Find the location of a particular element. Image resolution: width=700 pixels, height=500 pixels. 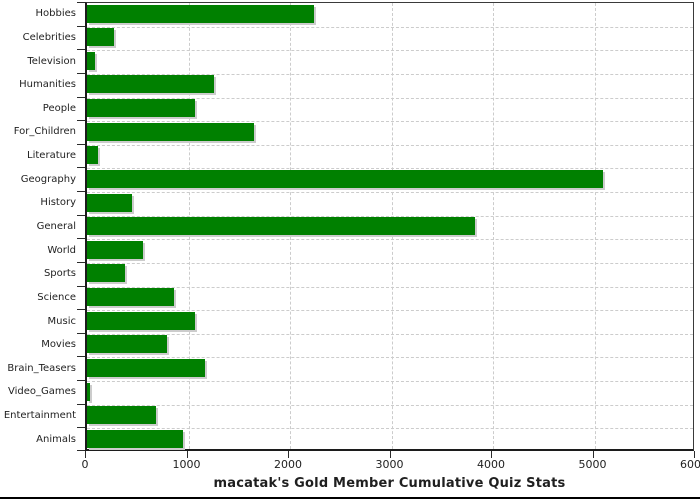

bar-for_children is located at coordinates (171, 131).